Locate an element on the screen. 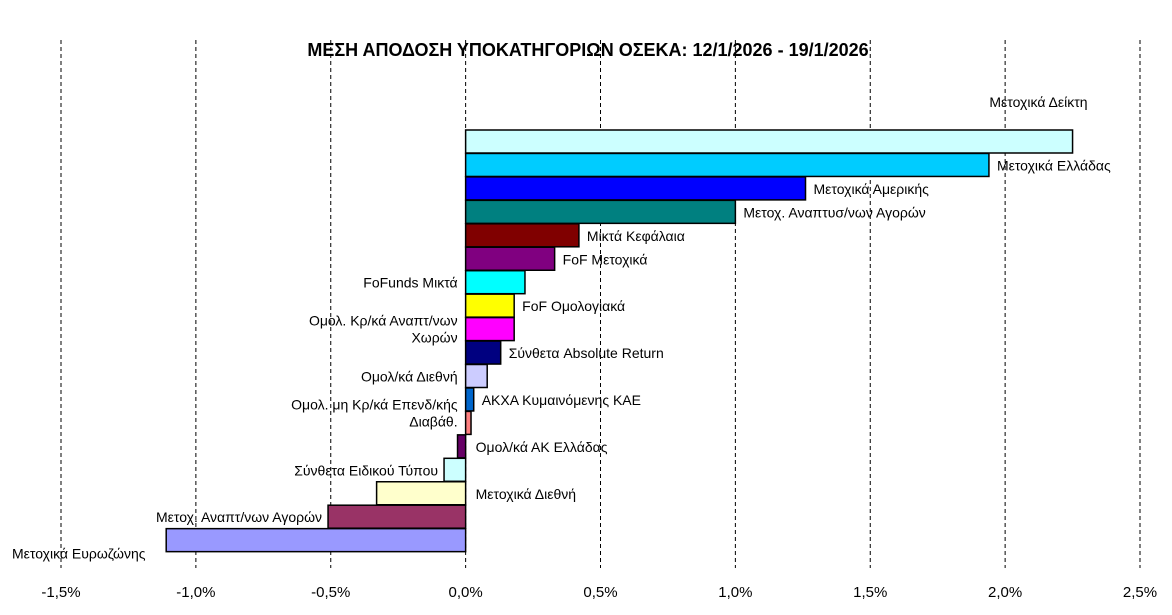  bar-label-line: Μετοχ. Αναπτυσ/νων Αγορών is located at coordinates (834, 212).